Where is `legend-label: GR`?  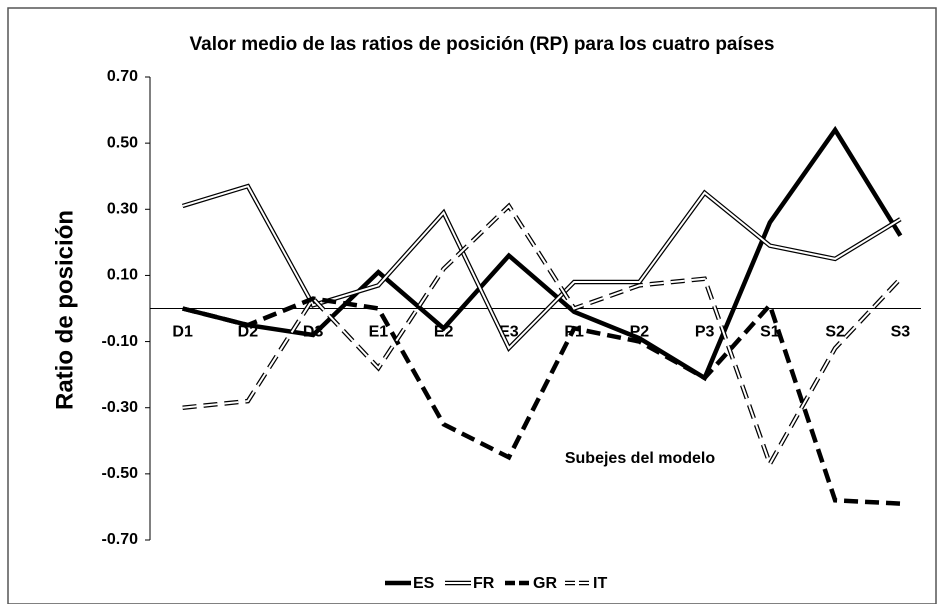 legend-label: GR is located at coordinates (545, 583).